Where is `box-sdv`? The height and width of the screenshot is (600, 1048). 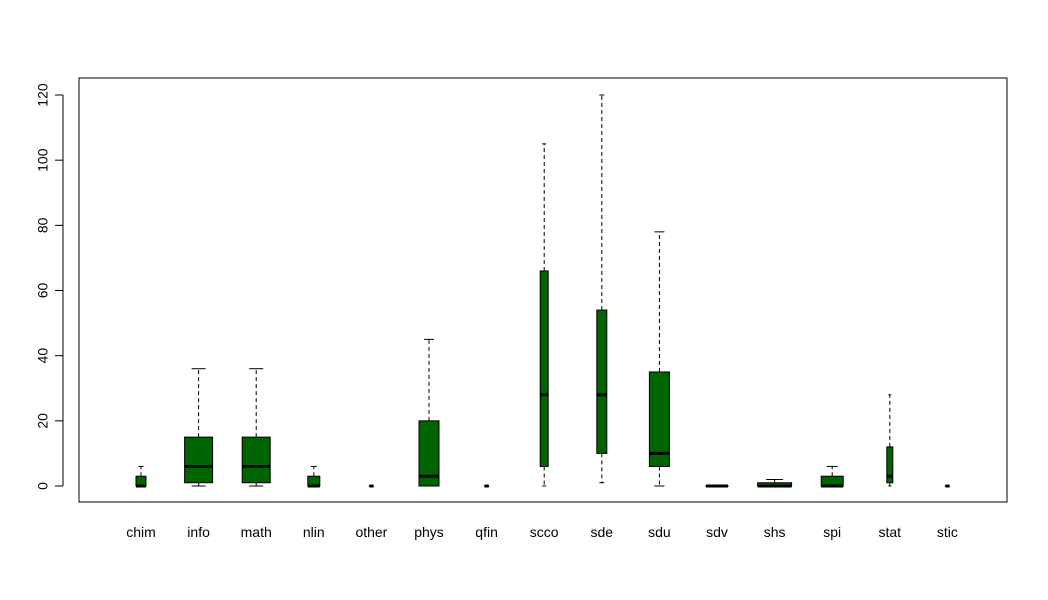 box-sdv is located at coordinates (717, 486).